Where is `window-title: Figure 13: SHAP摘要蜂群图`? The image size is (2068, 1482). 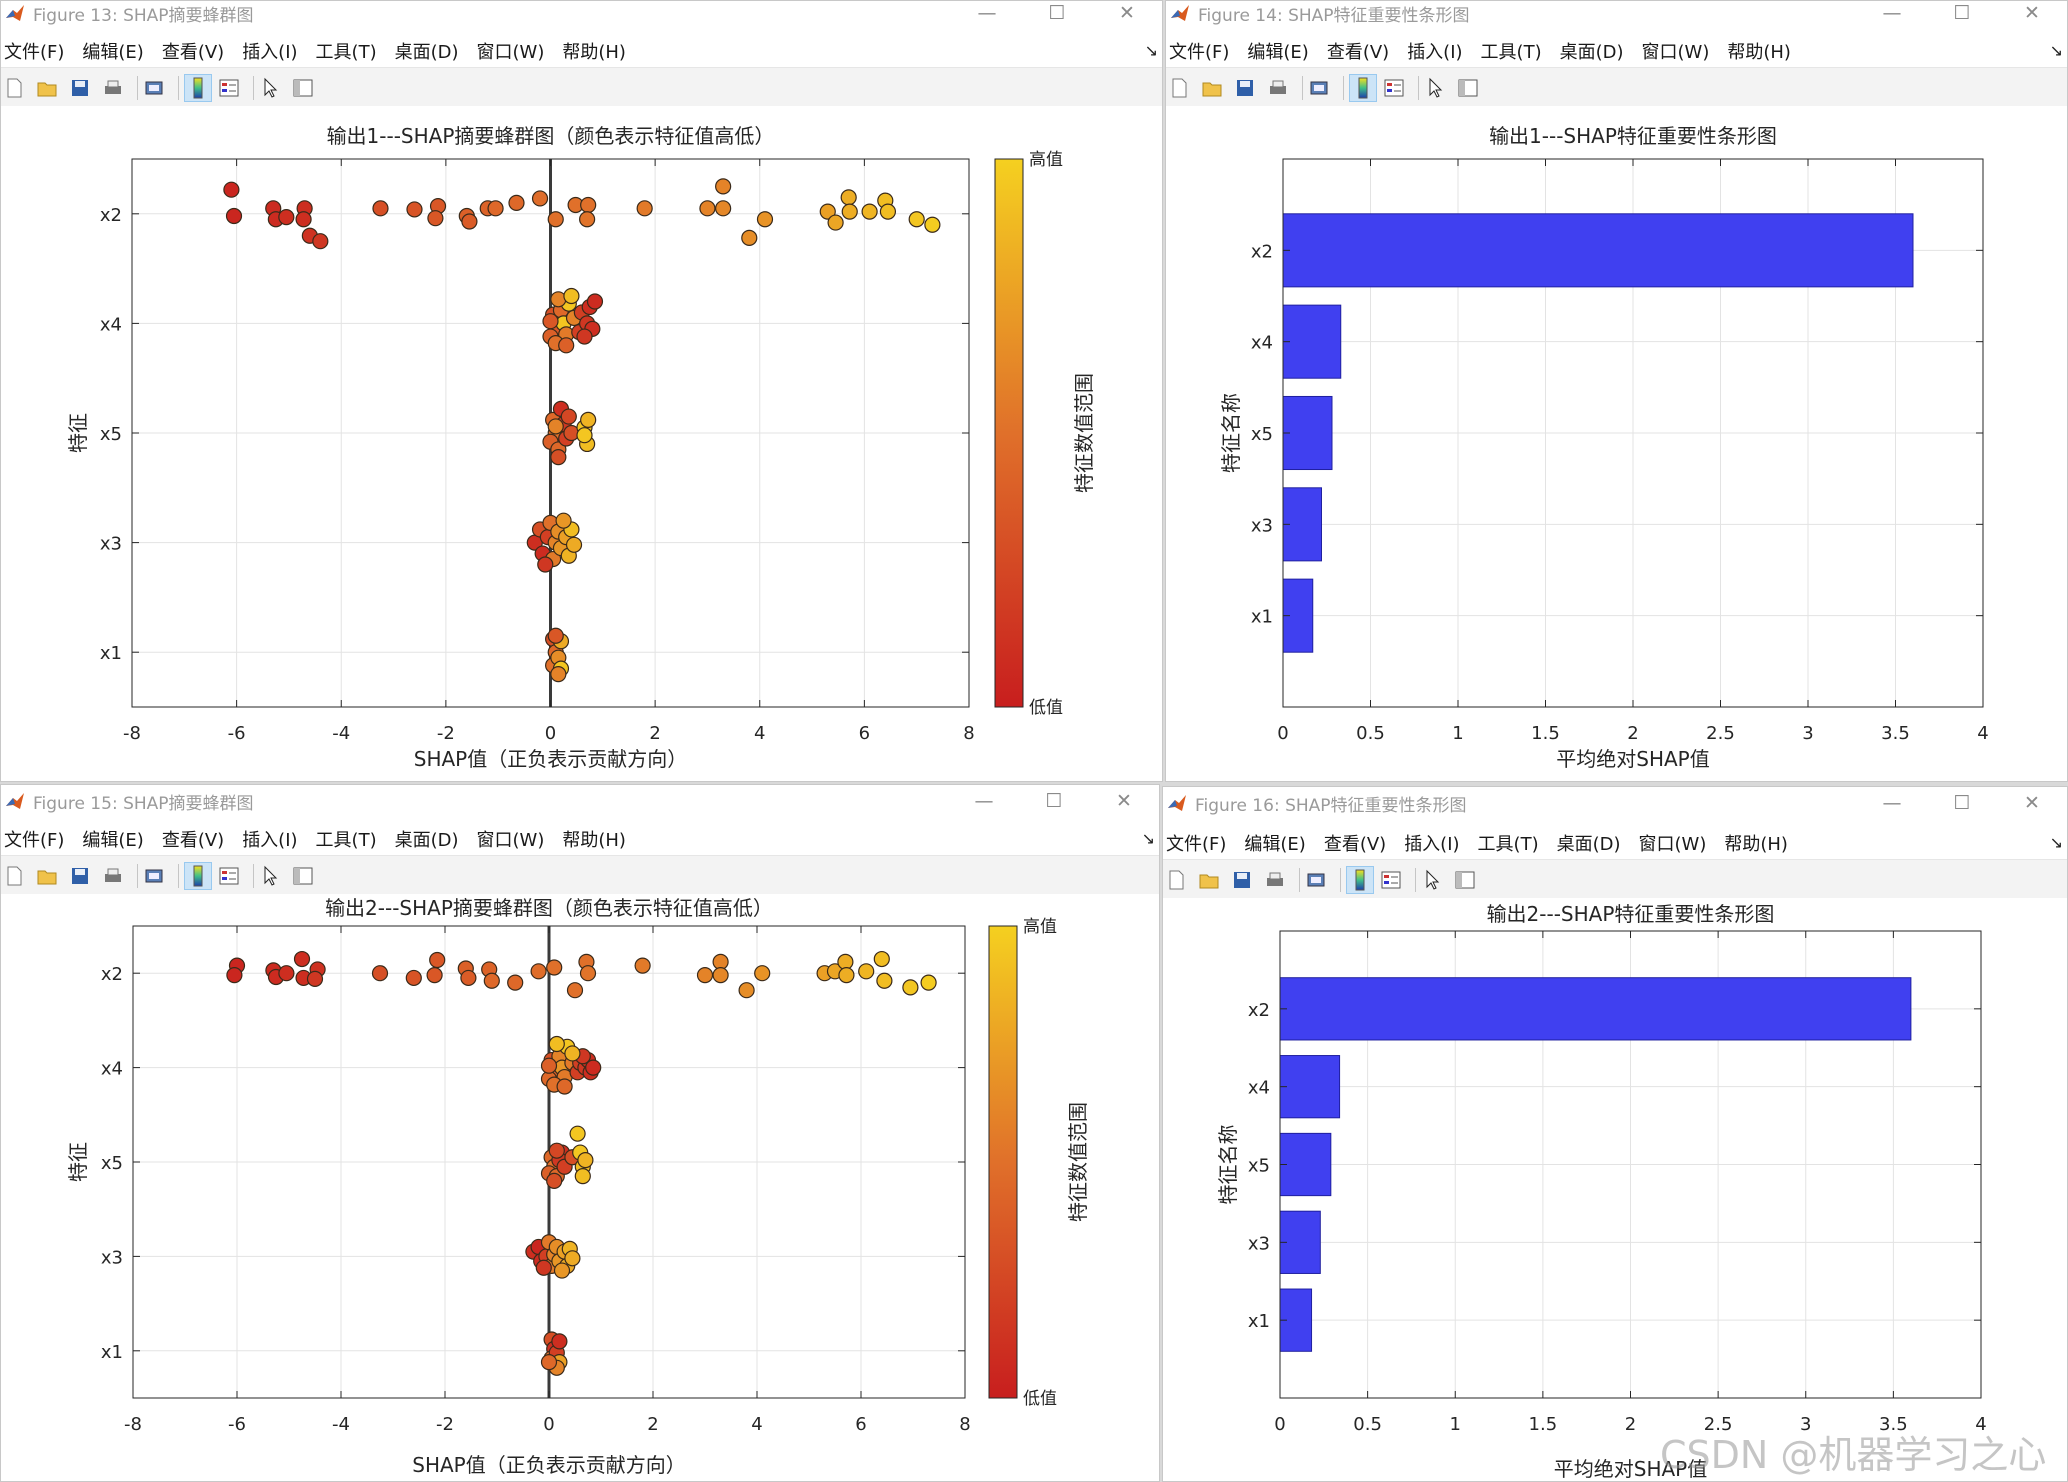 window-title: Figure 13: SHAP摘要蜂群图 is located at coordinates (143, 15).